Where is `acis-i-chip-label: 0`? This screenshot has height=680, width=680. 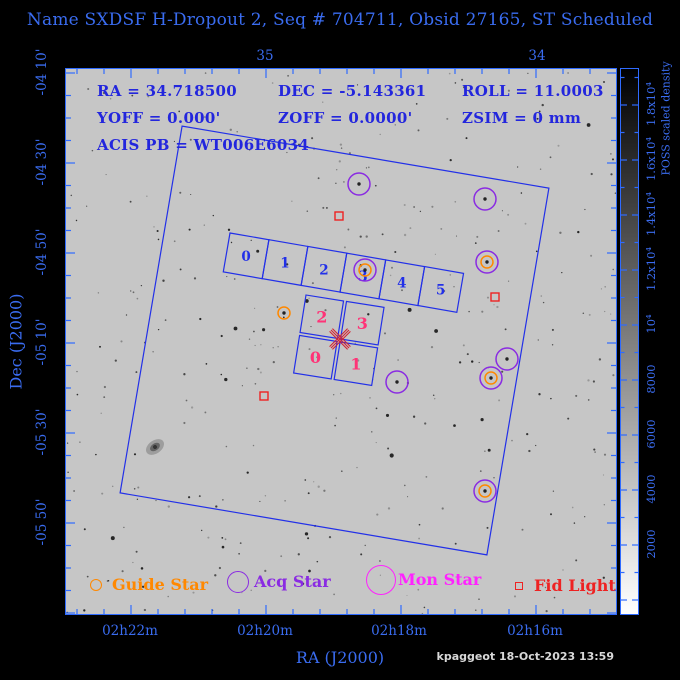
acis-i-chip-label: 0 is located at coordinates (315, 357).